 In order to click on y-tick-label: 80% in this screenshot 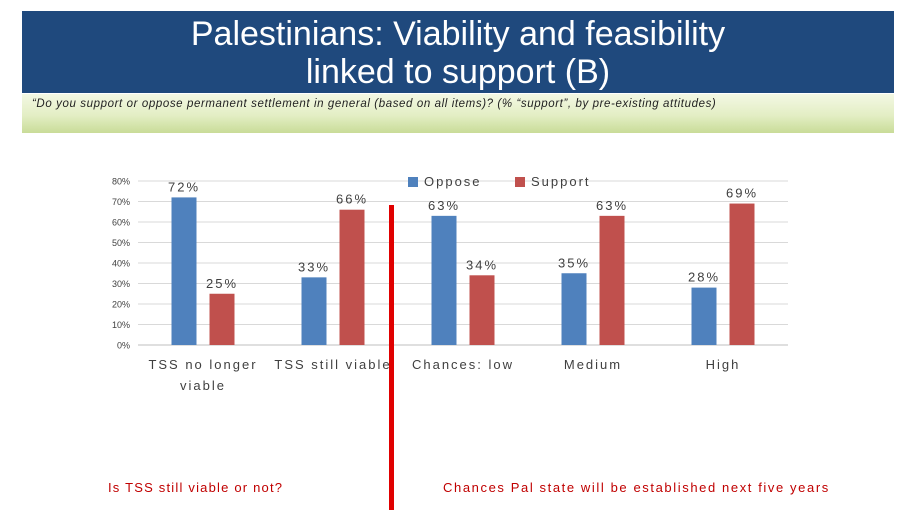, I will do `click(121, 182)`.